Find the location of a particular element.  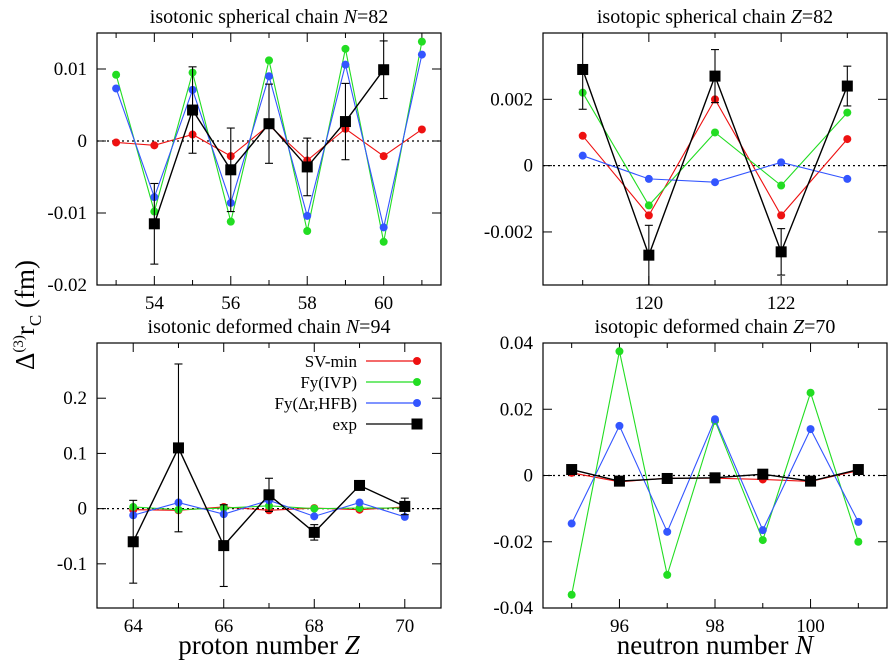

x-axis-label-variable: Z is located at coordinates (353, 645).